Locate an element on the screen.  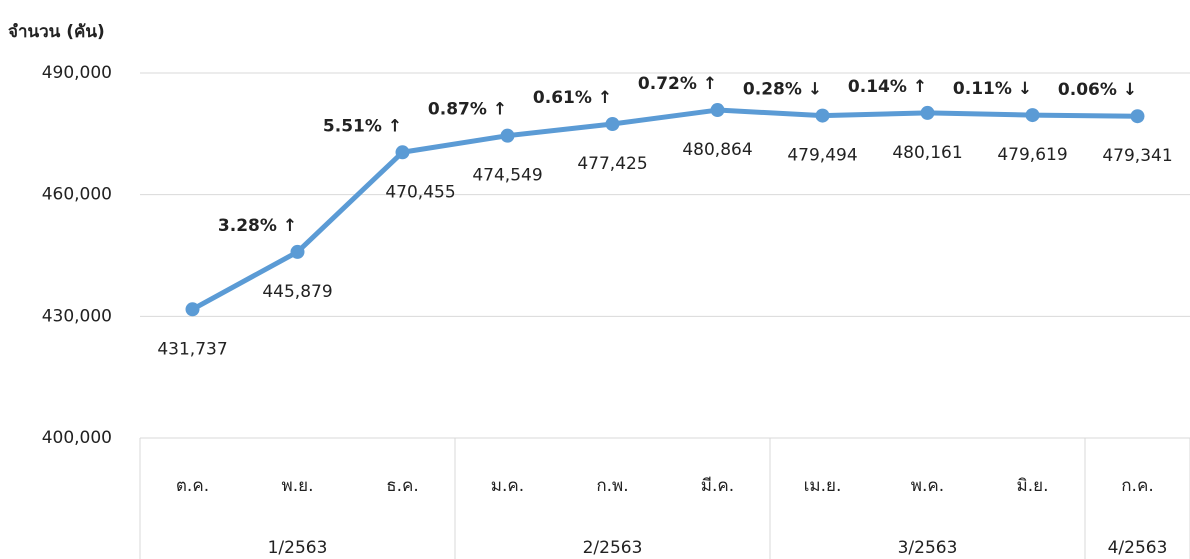
y-tick-label: 490,000 is located at coordinates (77, 73).